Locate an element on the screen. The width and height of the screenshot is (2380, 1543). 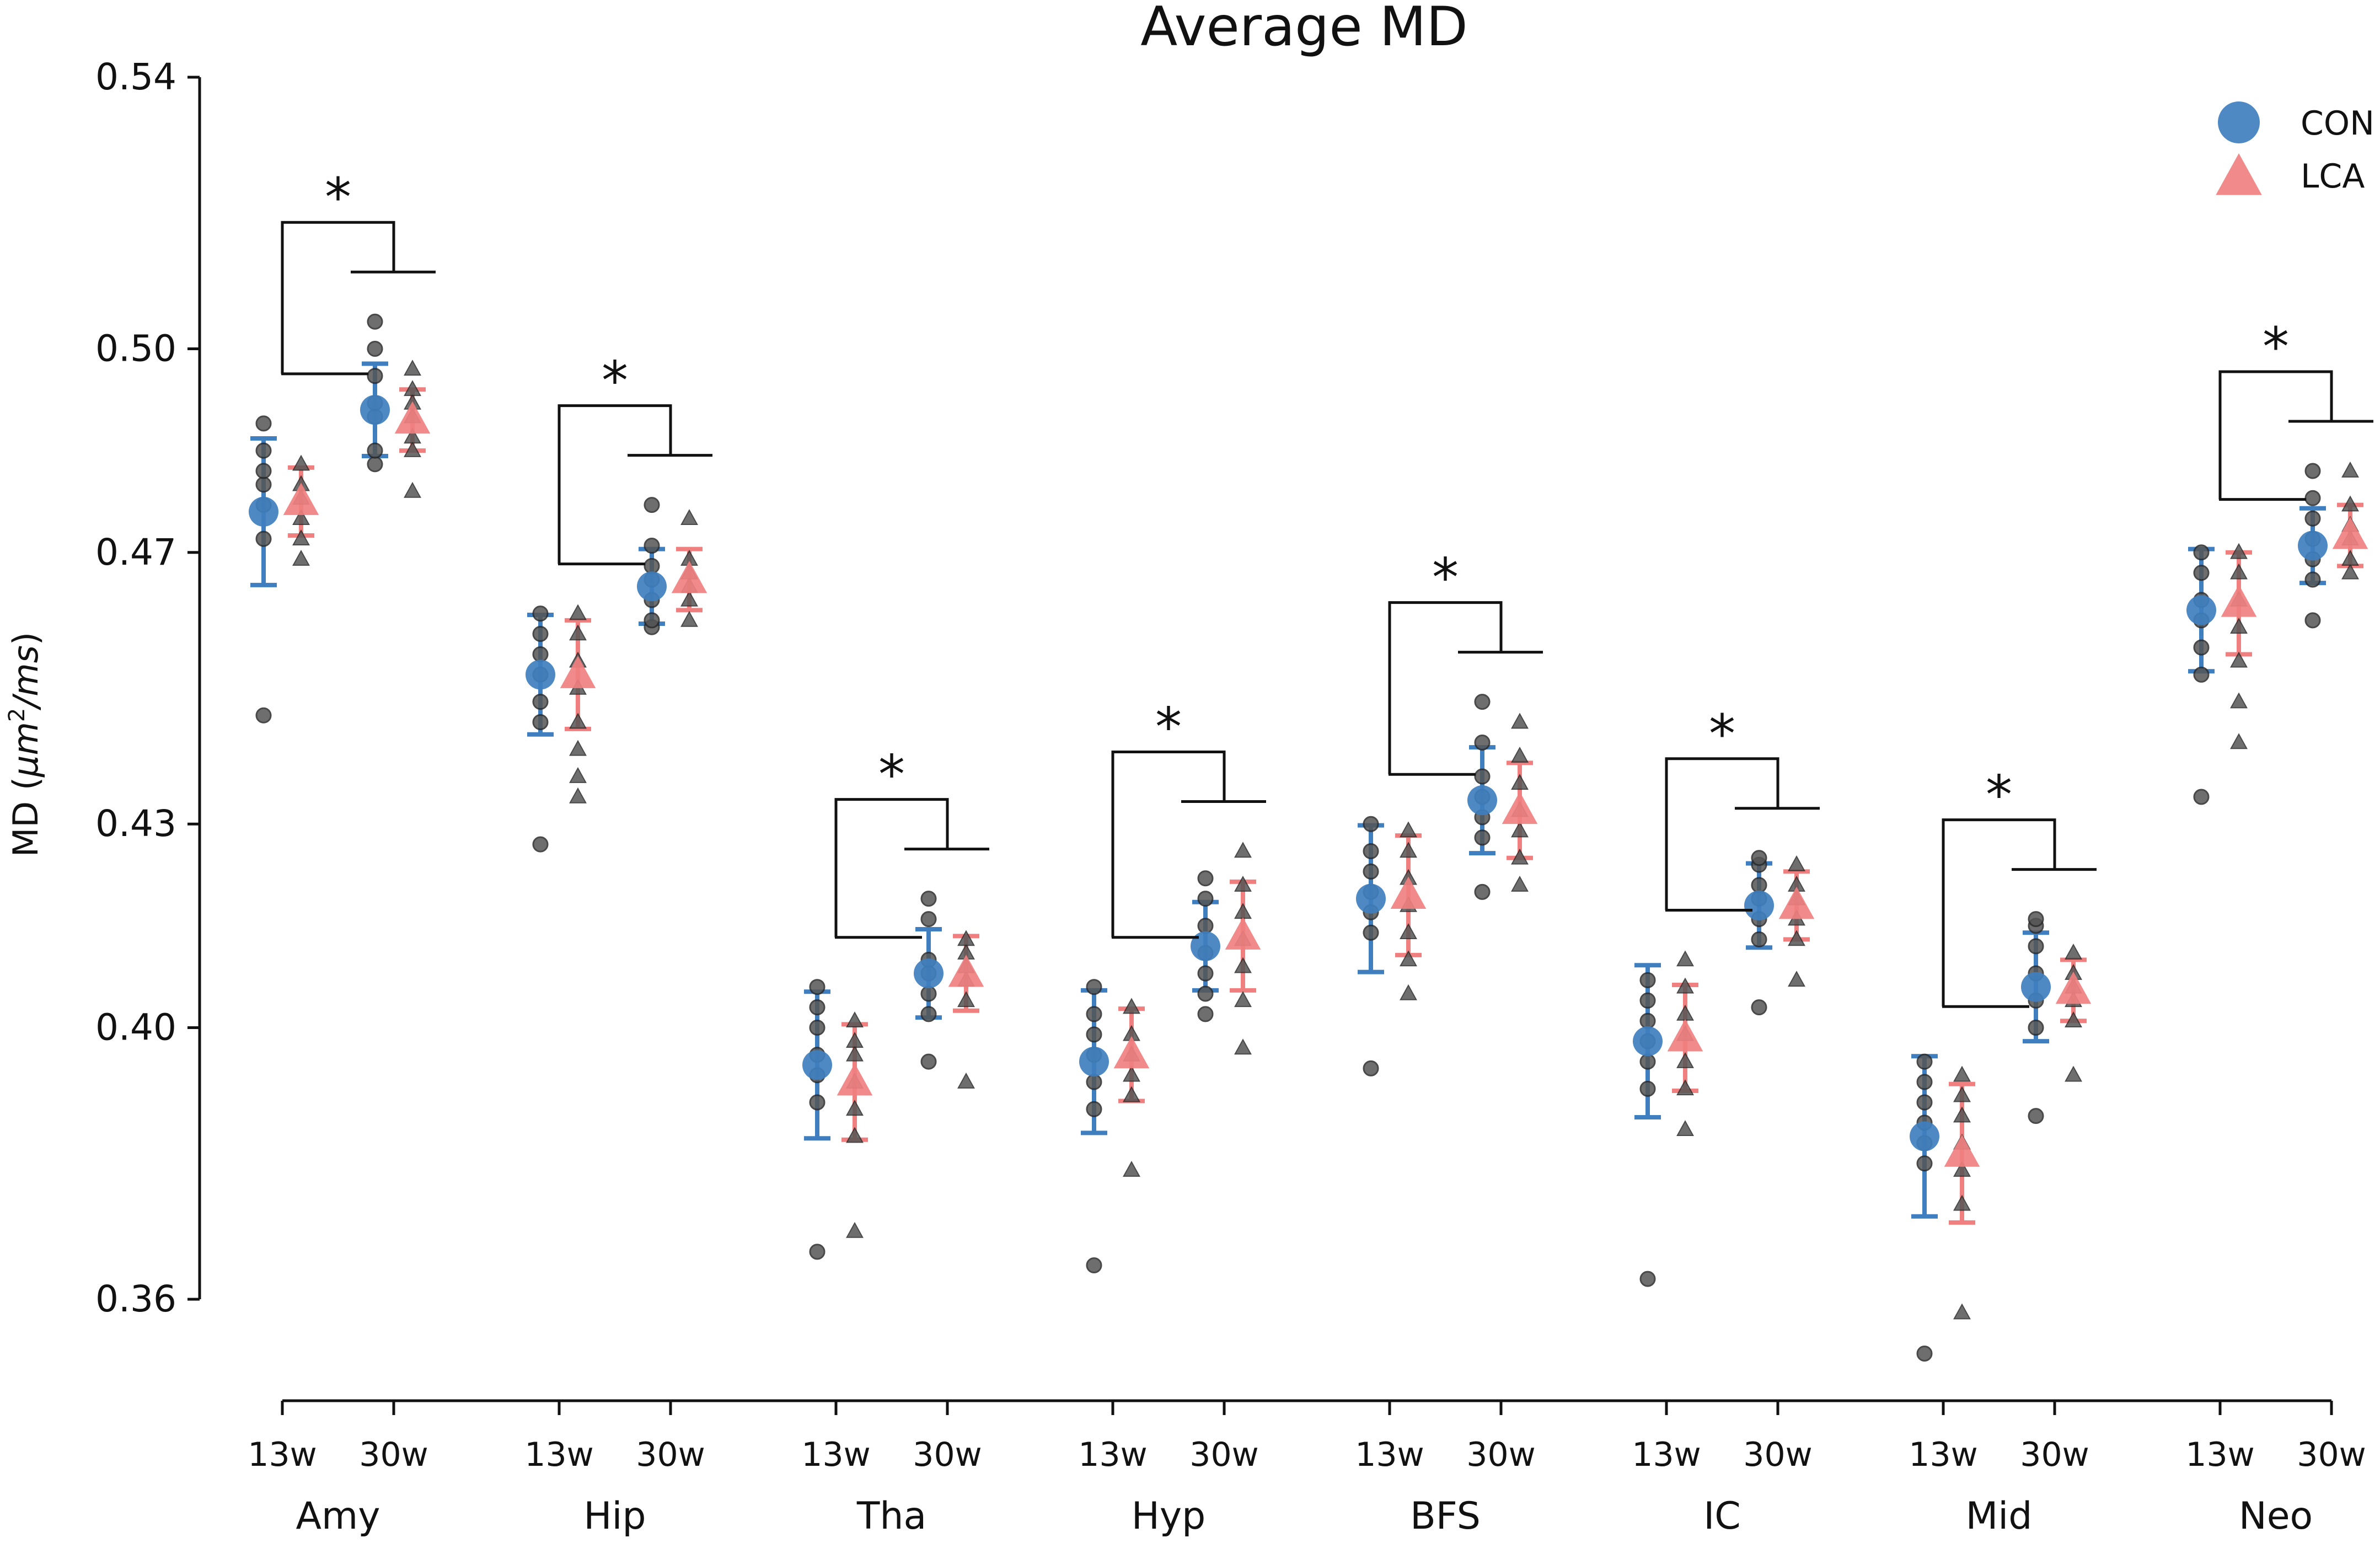
legend-con-label: CON is located at coordinates (2337, 123).